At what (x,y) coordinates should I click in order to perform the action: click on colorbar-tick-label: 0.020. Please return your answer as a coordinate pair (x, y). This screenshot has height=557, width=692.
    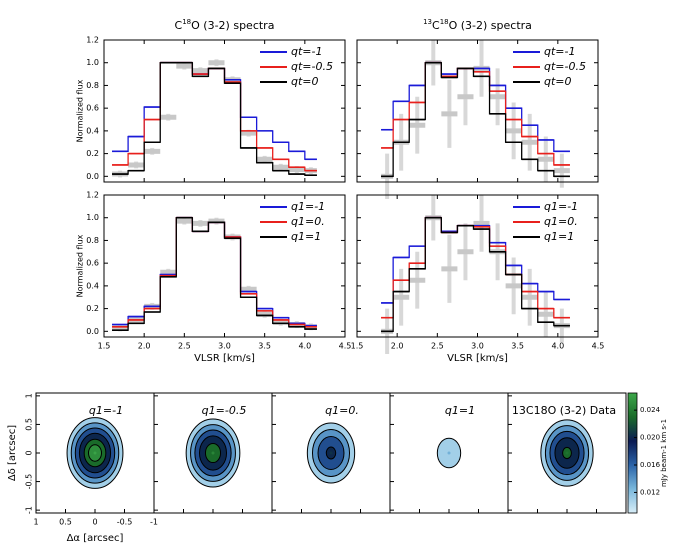
    Looking at the image, I should click on (650, 438).